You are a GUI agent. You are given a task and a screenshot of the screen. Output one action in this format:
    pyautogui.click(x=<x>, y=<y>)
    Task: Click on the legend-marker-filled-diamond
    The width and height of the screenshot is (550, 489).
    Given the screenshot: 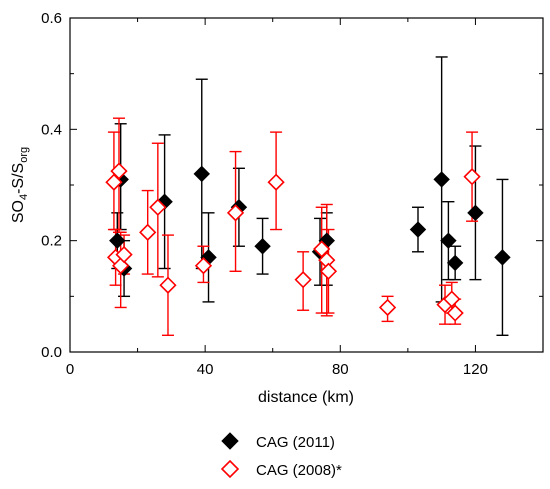 What is the action you would take?
    pyautogui.click(x=230, y=441)
    